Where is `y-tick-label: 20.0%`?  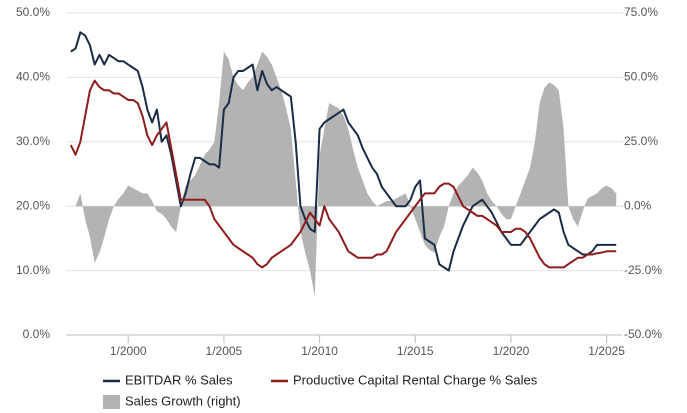 y-tick-label: 20.0% is located at coordinates (33, 205).